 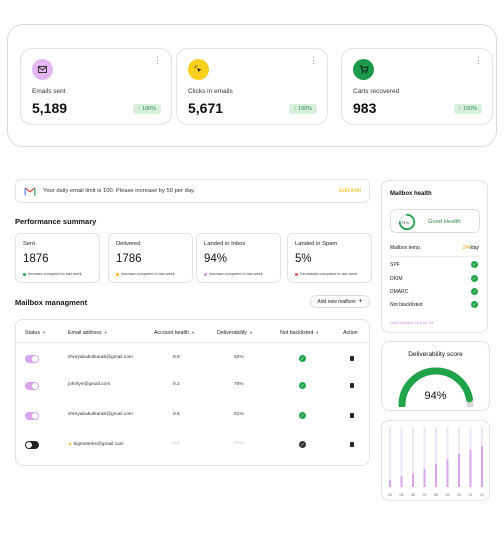 What do you see at coordinates (51, 302) in the screenshot?
I see `mailbox-title: Mailbox managment` at bounding box center [51, 302].